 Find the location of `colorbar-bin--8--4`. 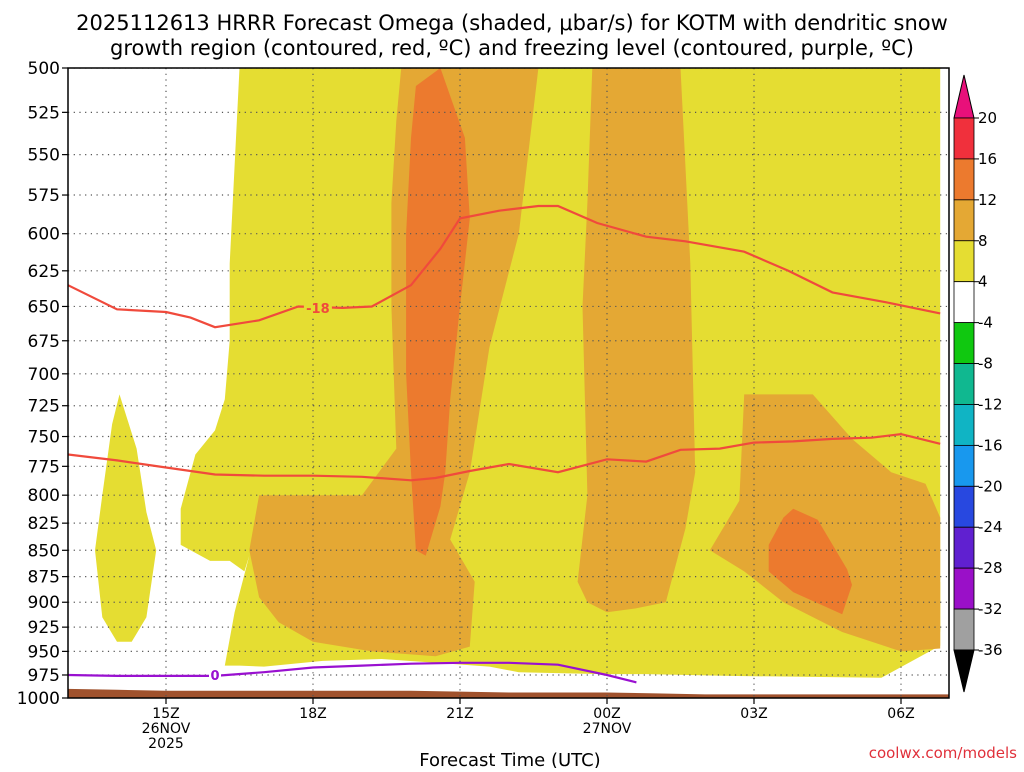

colorbar-bin--8--4 is located at coordinates (964, 343).